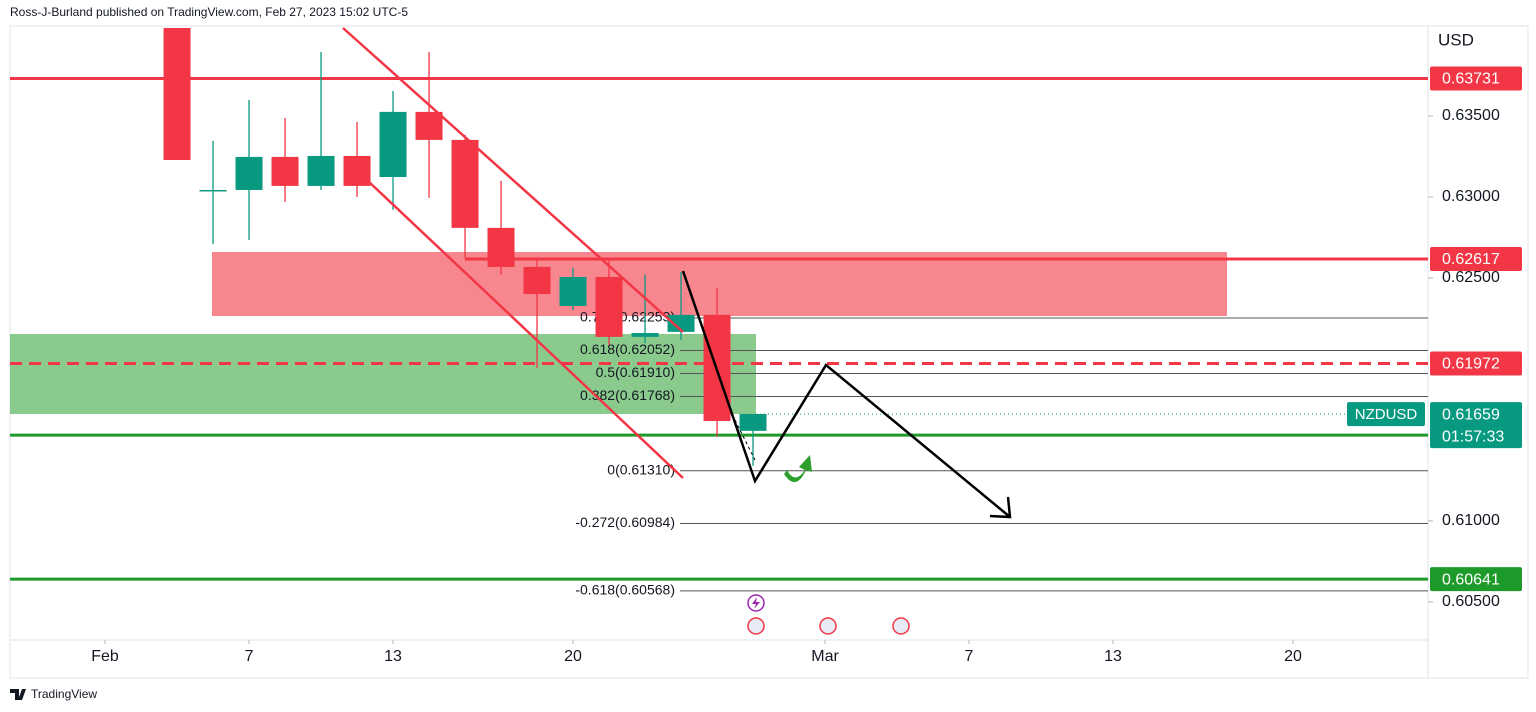  I want to click on fib-label: 0(0.61310), so click(641, 469).